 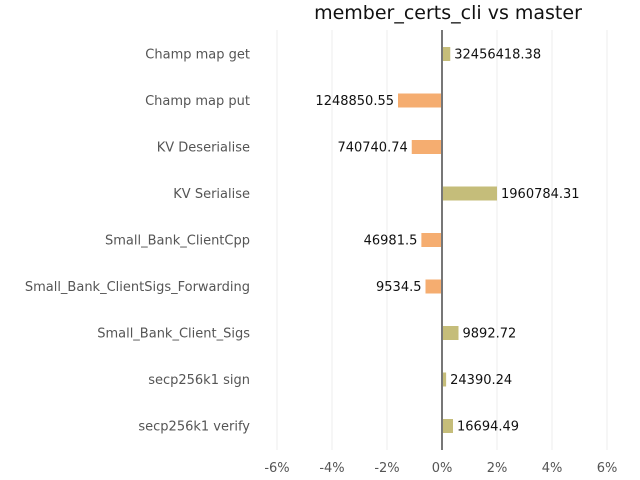 I want to click on category-label: secp256k1 verify, so click(x=194, y=427).